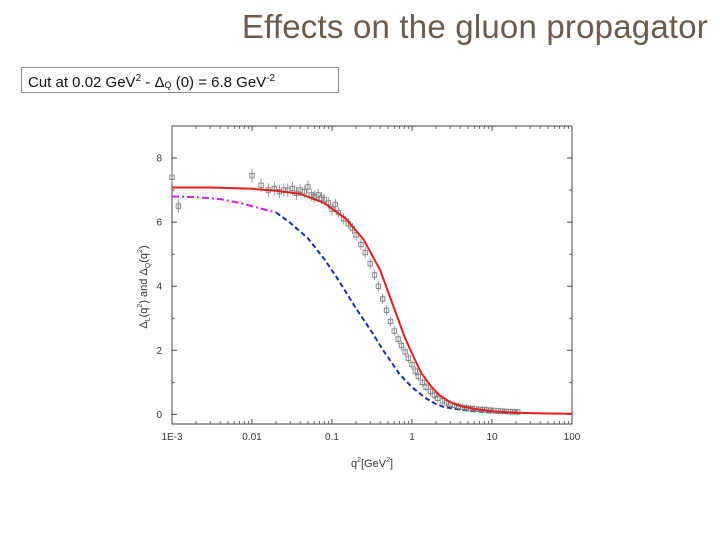 This screenshot has width=720, height=540. I want to click on caption-delta-subscript: Q, so click(168, 85).